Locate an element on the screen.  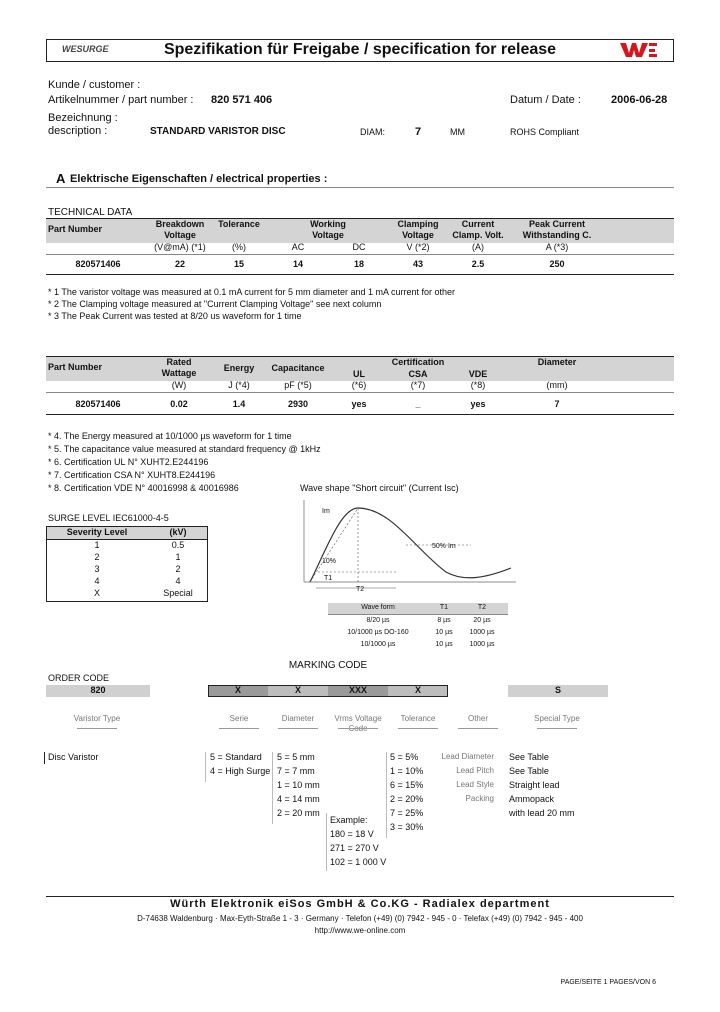
cell: 15 is located at coordinates (238, 264).